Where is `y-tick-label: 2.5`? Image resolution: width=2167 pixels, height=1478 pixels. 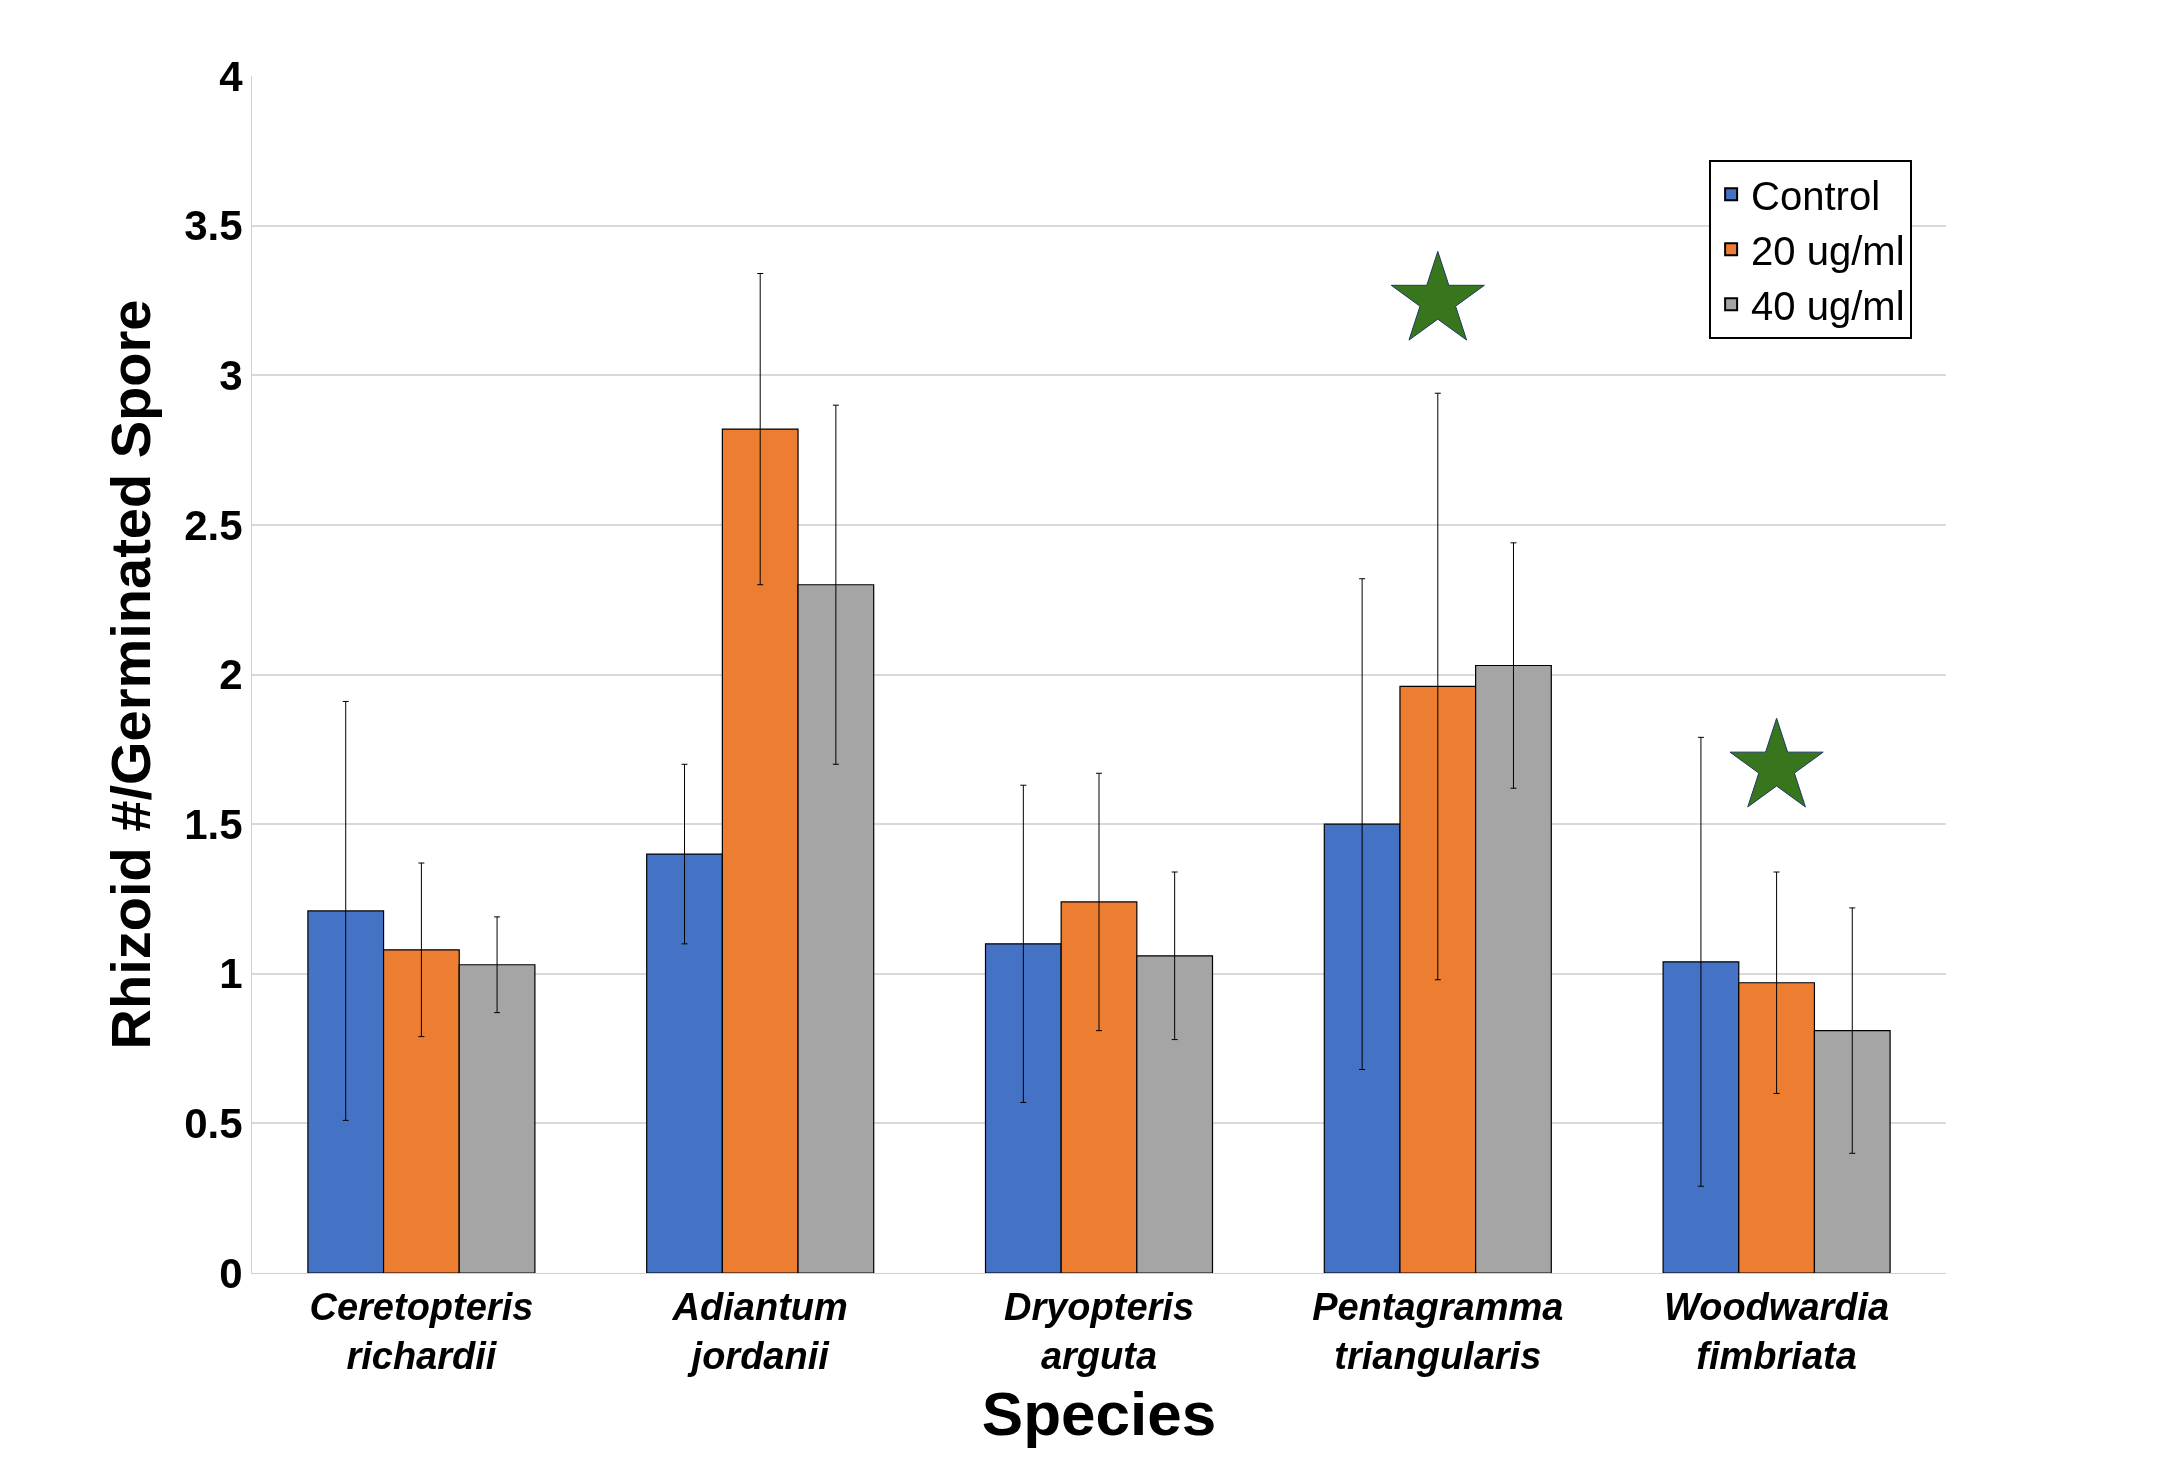
y-tick-label: 2.5 is located at coordinates (213, 525).